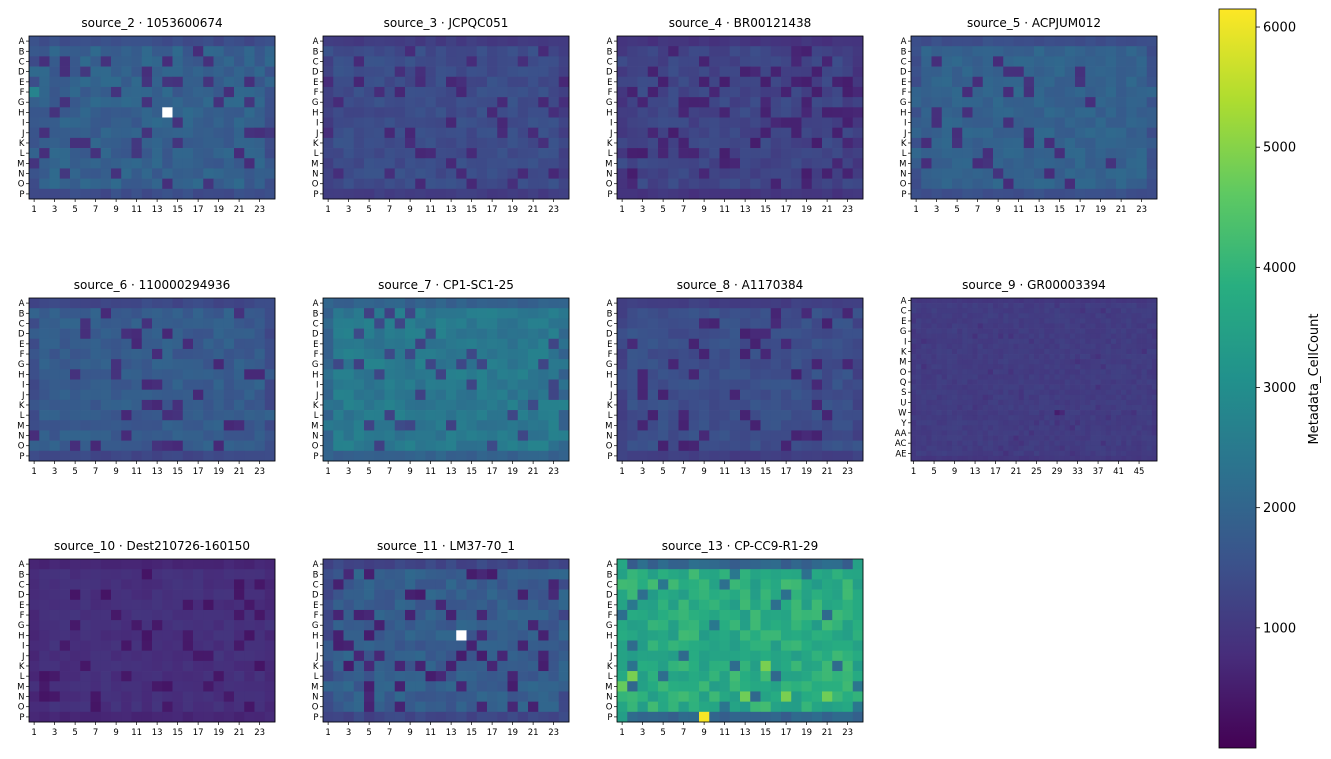  Describe the element at coordinates (903, 393) in the screenshot. I see `row-tick-label: S` at that location.